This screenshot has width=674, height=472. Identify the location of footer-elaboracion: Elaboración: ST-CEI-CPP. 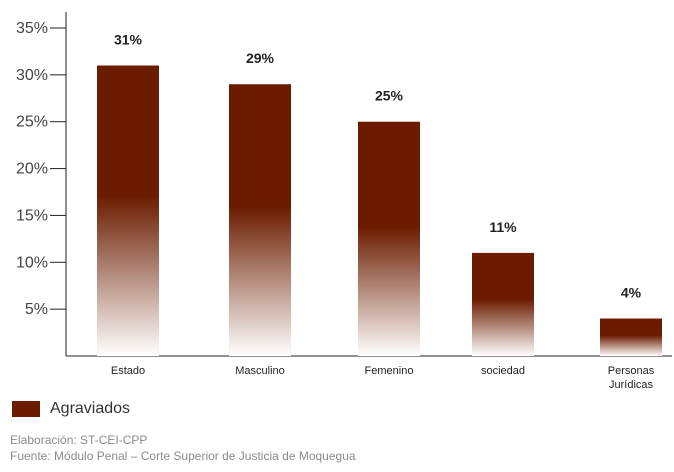
(79, 440).